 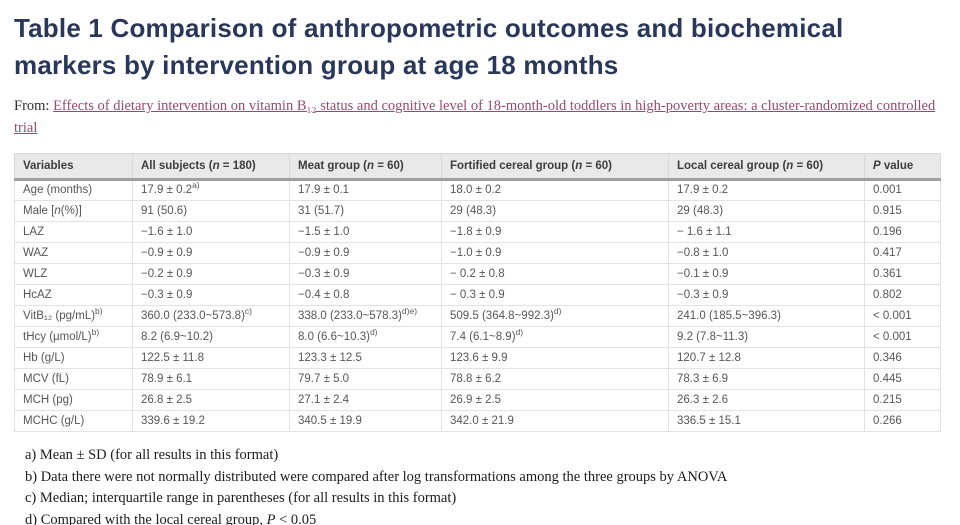 I want to click on table-cell: 342.0 ± 21.9, so click(x=555, y=421).